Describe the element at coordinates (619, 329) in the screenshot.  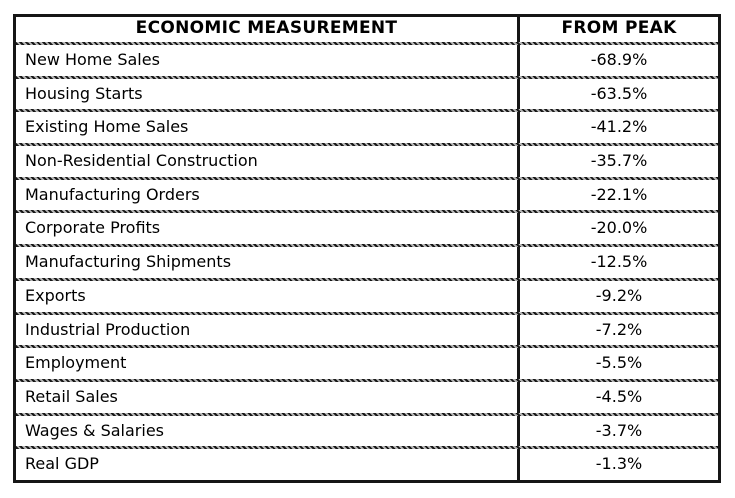
I see `value-cell: -7.2%` at that location.